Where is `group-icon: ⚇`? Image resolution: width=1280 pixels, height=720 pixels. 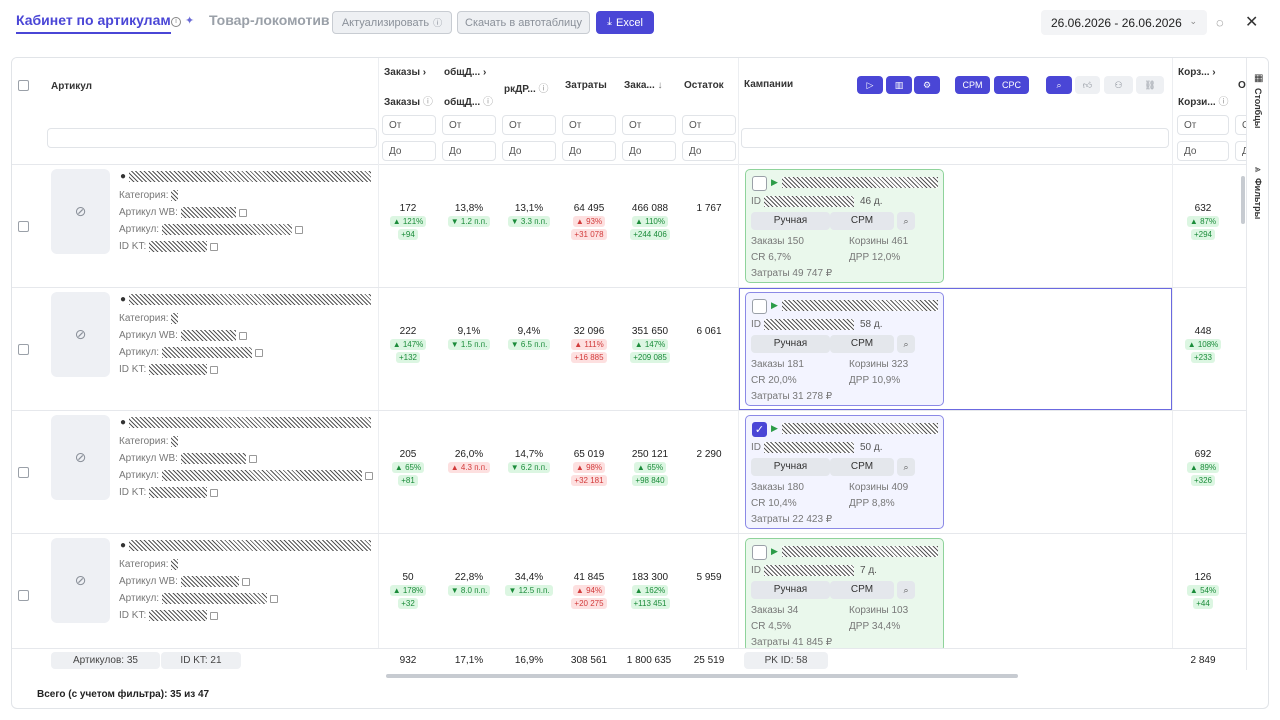 group-icon: ⚇ is located at coordinates (1118, 85).